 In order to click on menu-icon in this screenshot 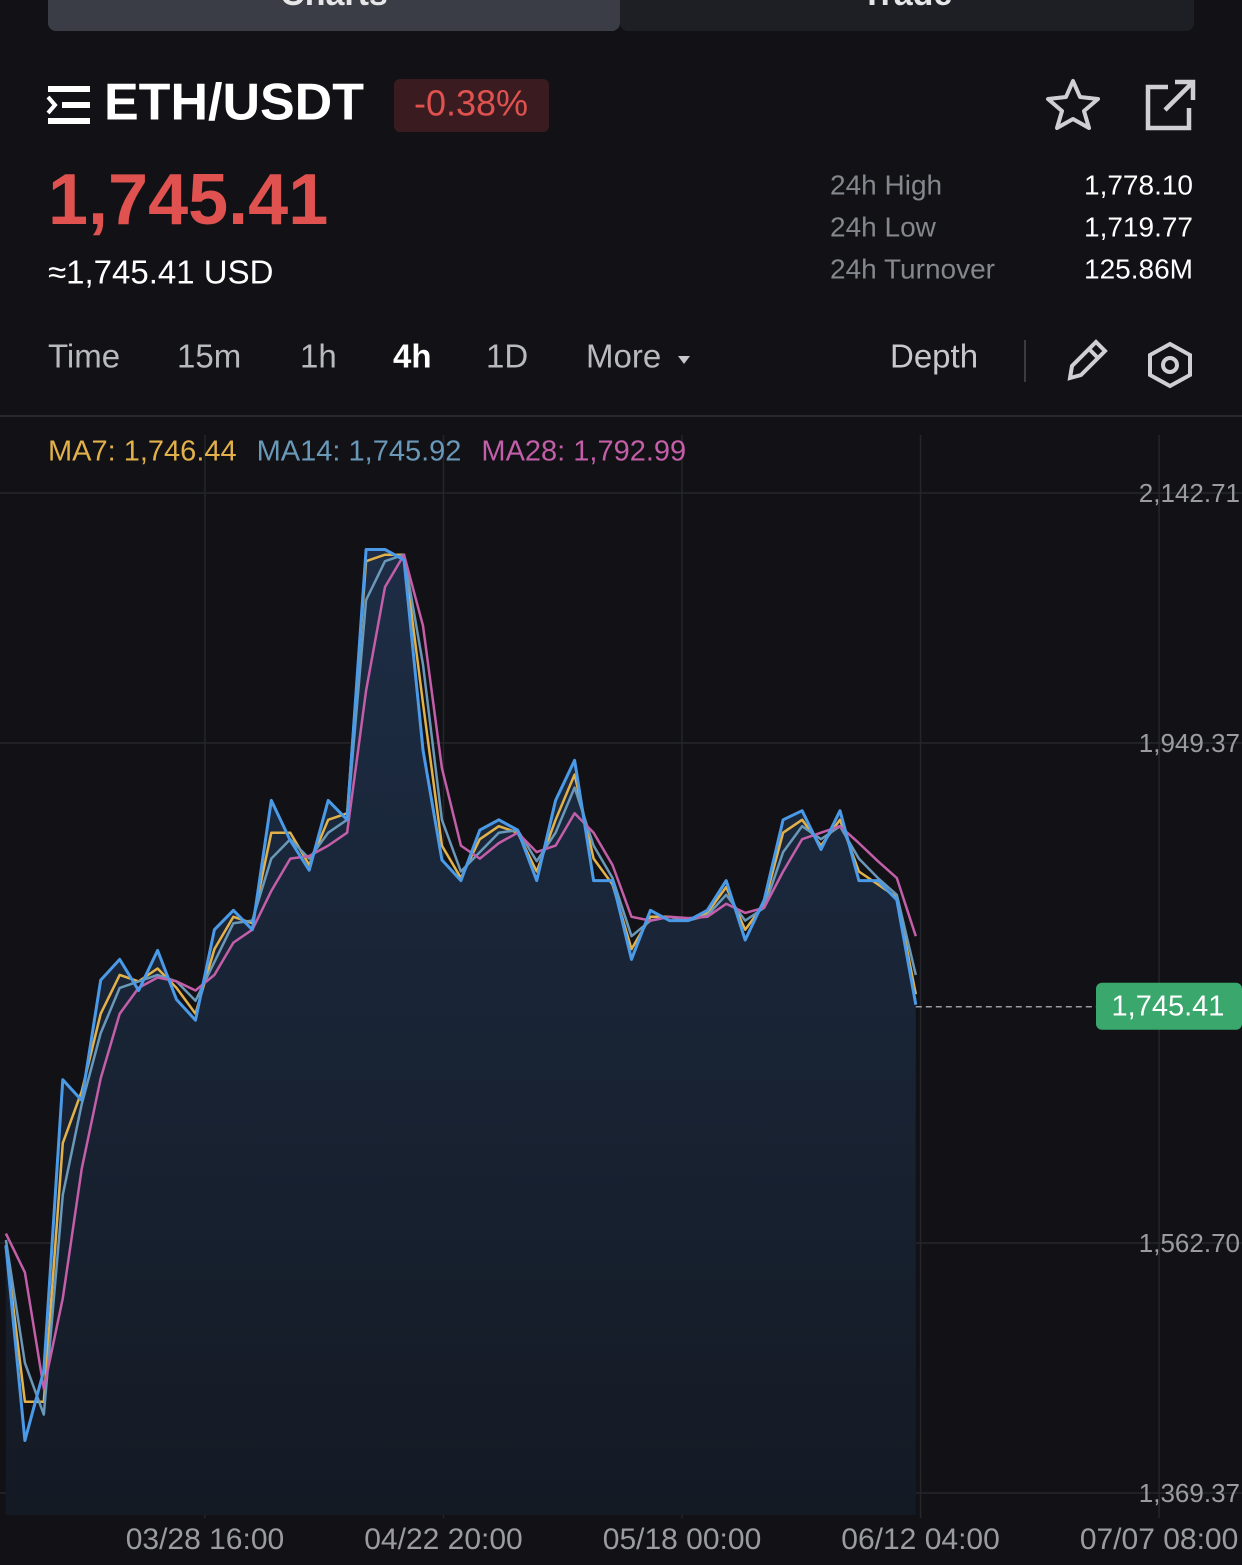, I will do `click(68, 105)`.